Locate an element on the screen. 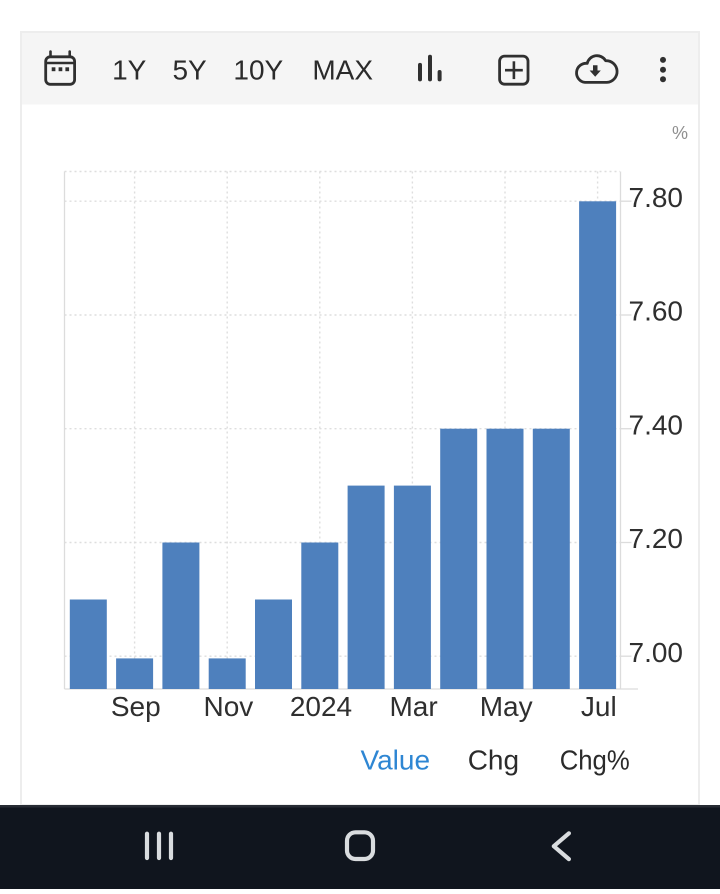 This screenshot has width=720, height=894. svg-text: 7.40 is located at coordinates (656, 424).